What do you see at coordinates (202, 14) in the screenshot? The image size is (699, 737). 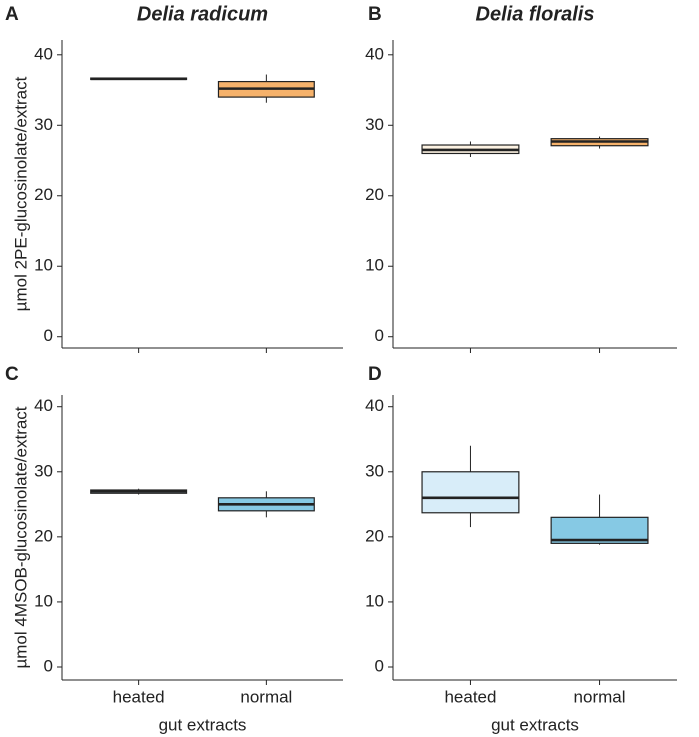 I see `panel-title: Delia radicum` at bounding box center [202, 14].